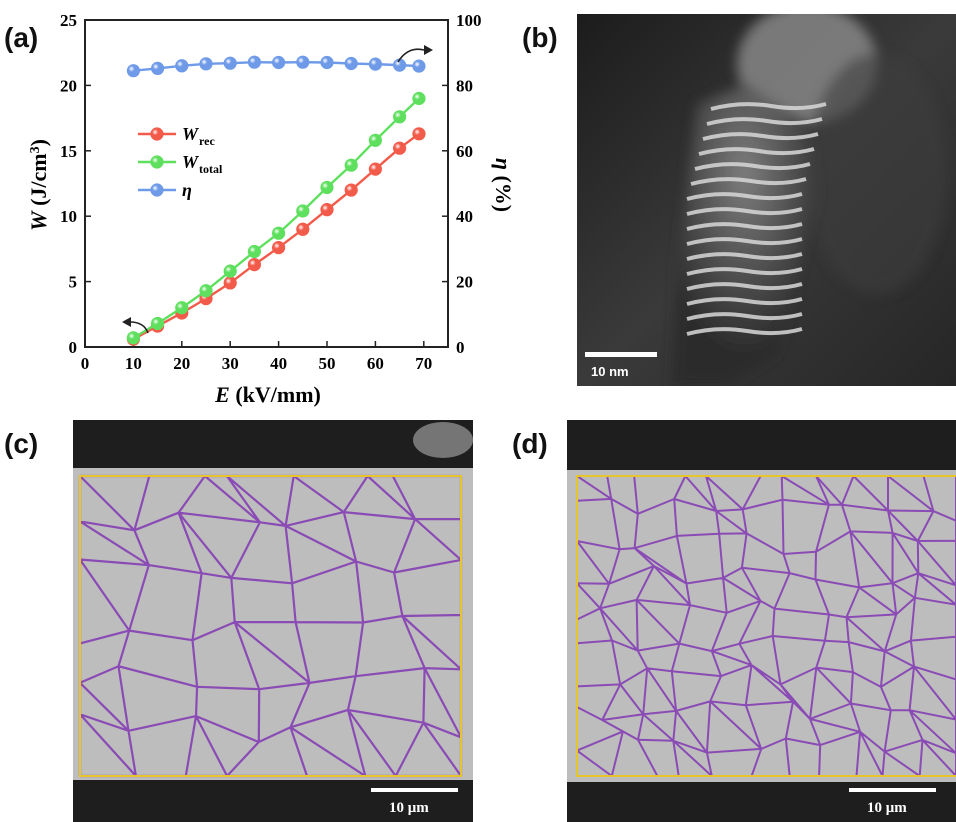 The image size is (956, 822). What do you see at coordinates (133, 363) in the screenshot?
I see `x-tick-label: 10` at bounding box center [133, 363].